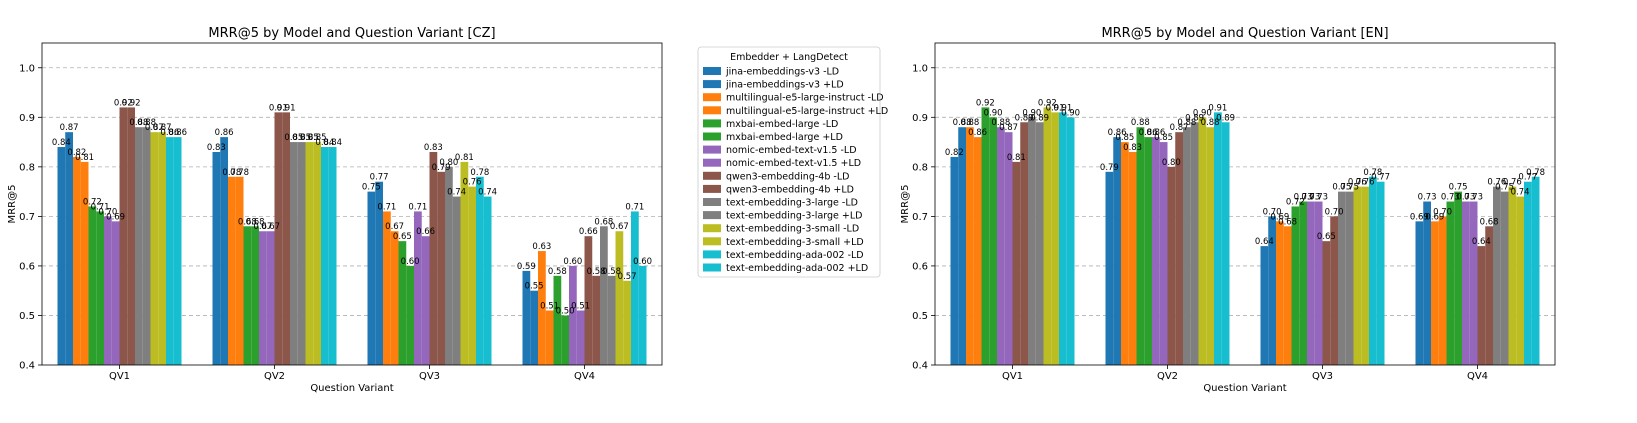 The height and width of the screenshot is (423, 1637). I want to click on legend-frame, so click(789, 162).